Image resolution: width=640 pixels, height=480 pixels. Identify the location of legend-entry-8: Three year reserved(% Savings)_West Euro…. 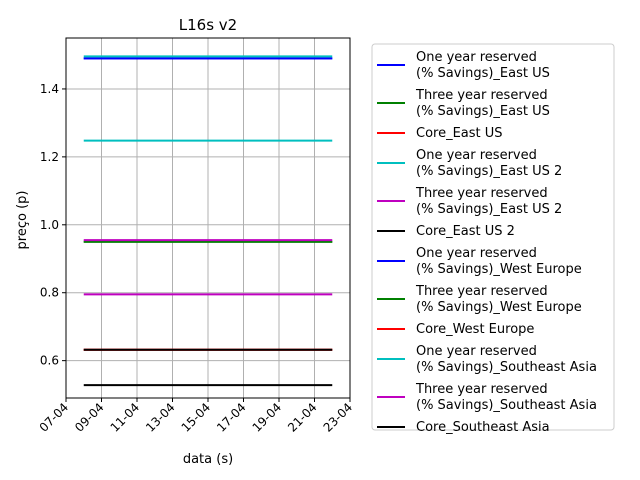
(479, 299).